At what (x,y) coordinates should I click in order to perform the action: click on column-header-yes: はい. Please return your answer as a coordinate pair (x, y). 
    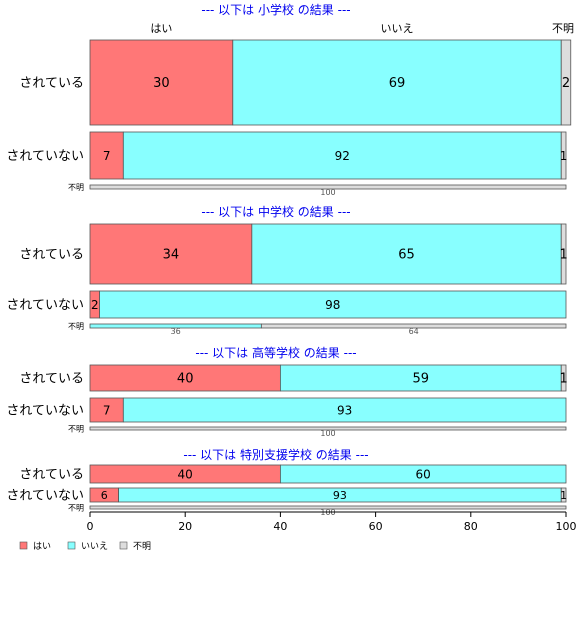
    Looking at the image, I should click on (161, 28).